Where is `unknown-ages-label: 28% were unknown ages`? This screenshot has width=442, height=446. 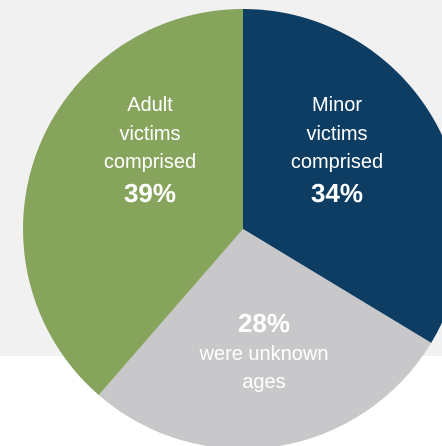 unknown-ages-label: 28% were unknown ages is located at coordinates (264, 350).